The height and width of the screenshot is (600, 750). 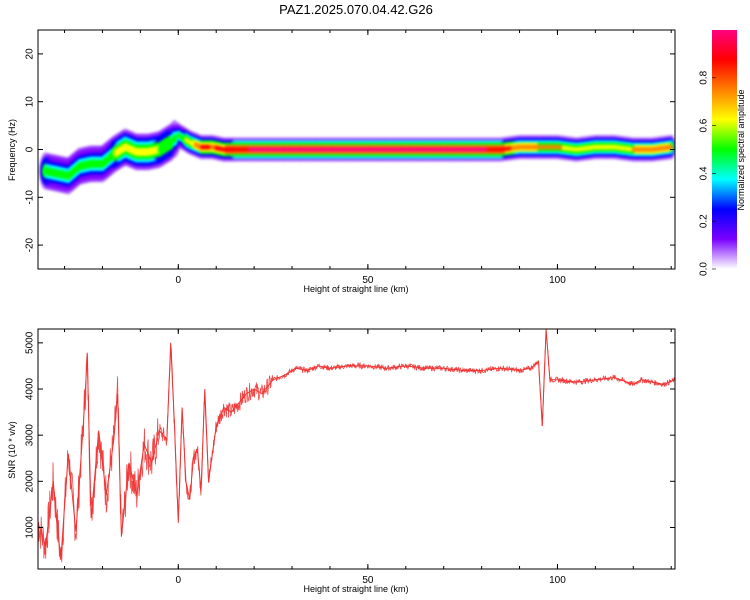 I want to click on figure-title: PAZ1.2025.070.04.42.G26, so click(x=356, y=9).